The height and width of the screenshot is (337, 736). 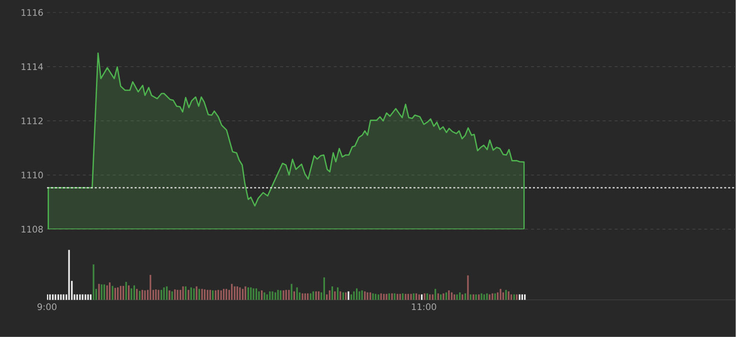 I want to click on y-tick-label: 1116, so click(x=32, y=12).